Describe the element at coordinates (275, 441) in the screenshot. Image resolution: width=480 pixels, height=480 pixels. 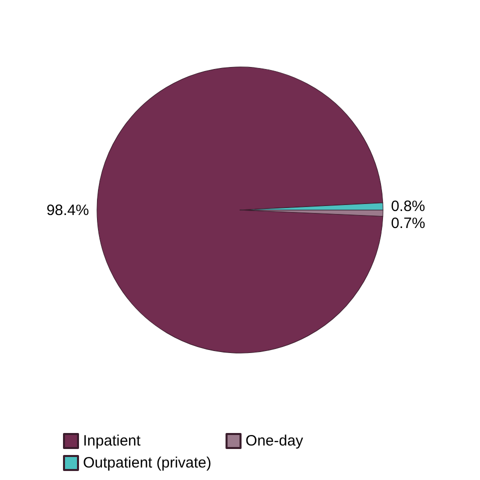
I see `legend-label: One-day` at that location.